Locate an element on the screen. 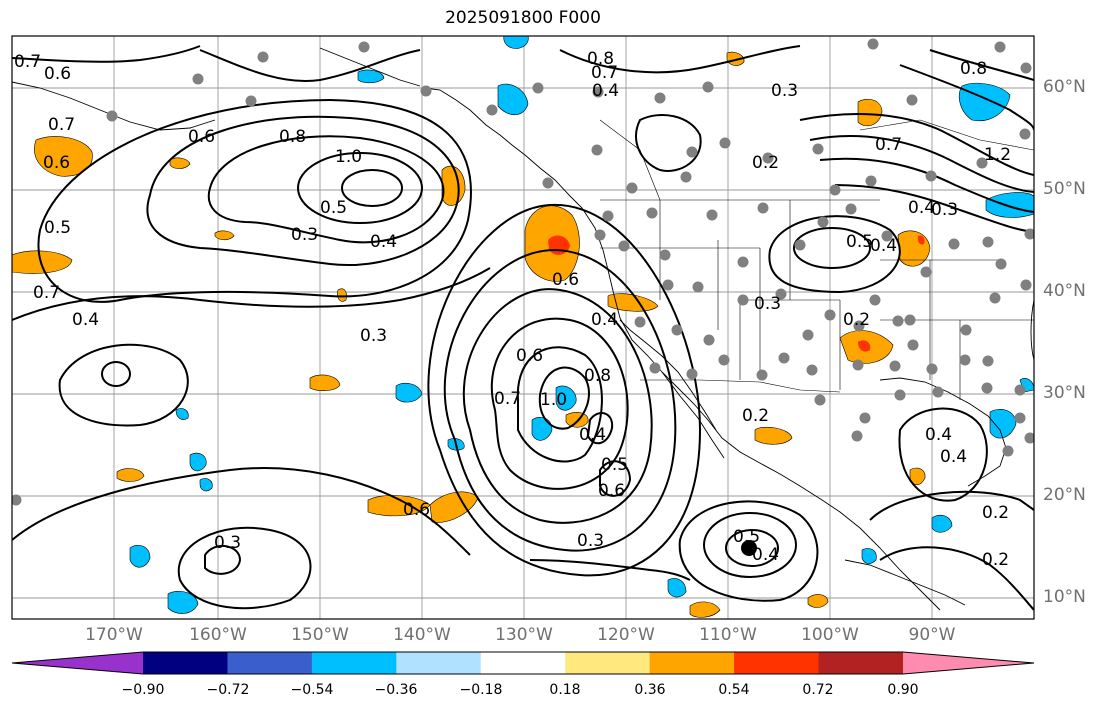  colorbar-outline is located at coordinates (523, 663).